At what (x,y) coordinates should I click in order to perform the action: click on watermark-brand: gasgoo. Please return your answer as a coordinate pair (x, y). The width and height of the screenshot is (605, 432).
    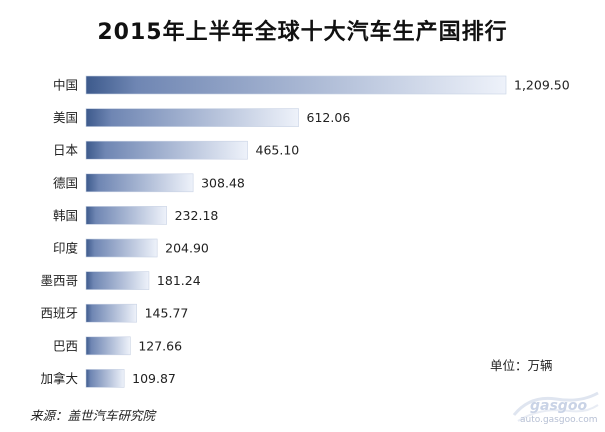
    Looking at the image, I should click on (559, 406).